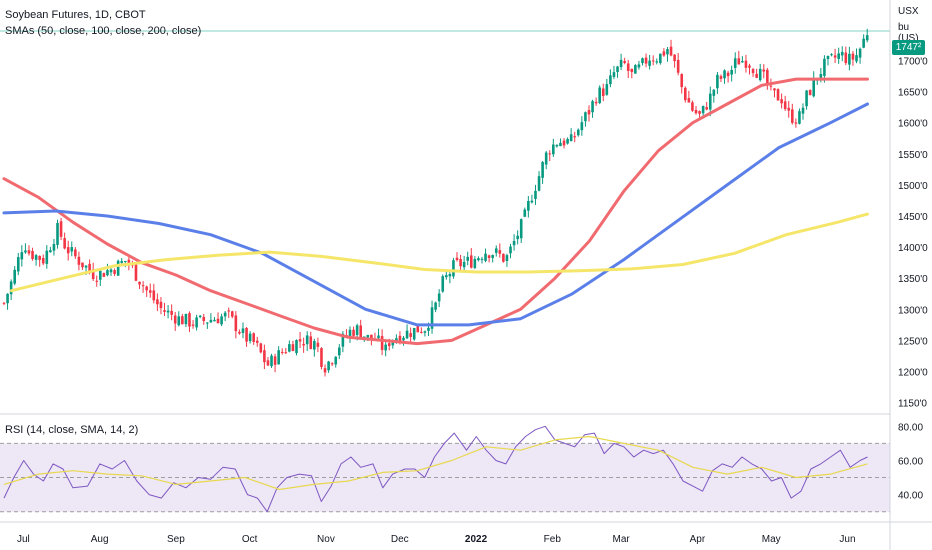 This screenshot has width=932, height=550. I want to click on rsi-tick-label: 80.00, so click(910, 427).